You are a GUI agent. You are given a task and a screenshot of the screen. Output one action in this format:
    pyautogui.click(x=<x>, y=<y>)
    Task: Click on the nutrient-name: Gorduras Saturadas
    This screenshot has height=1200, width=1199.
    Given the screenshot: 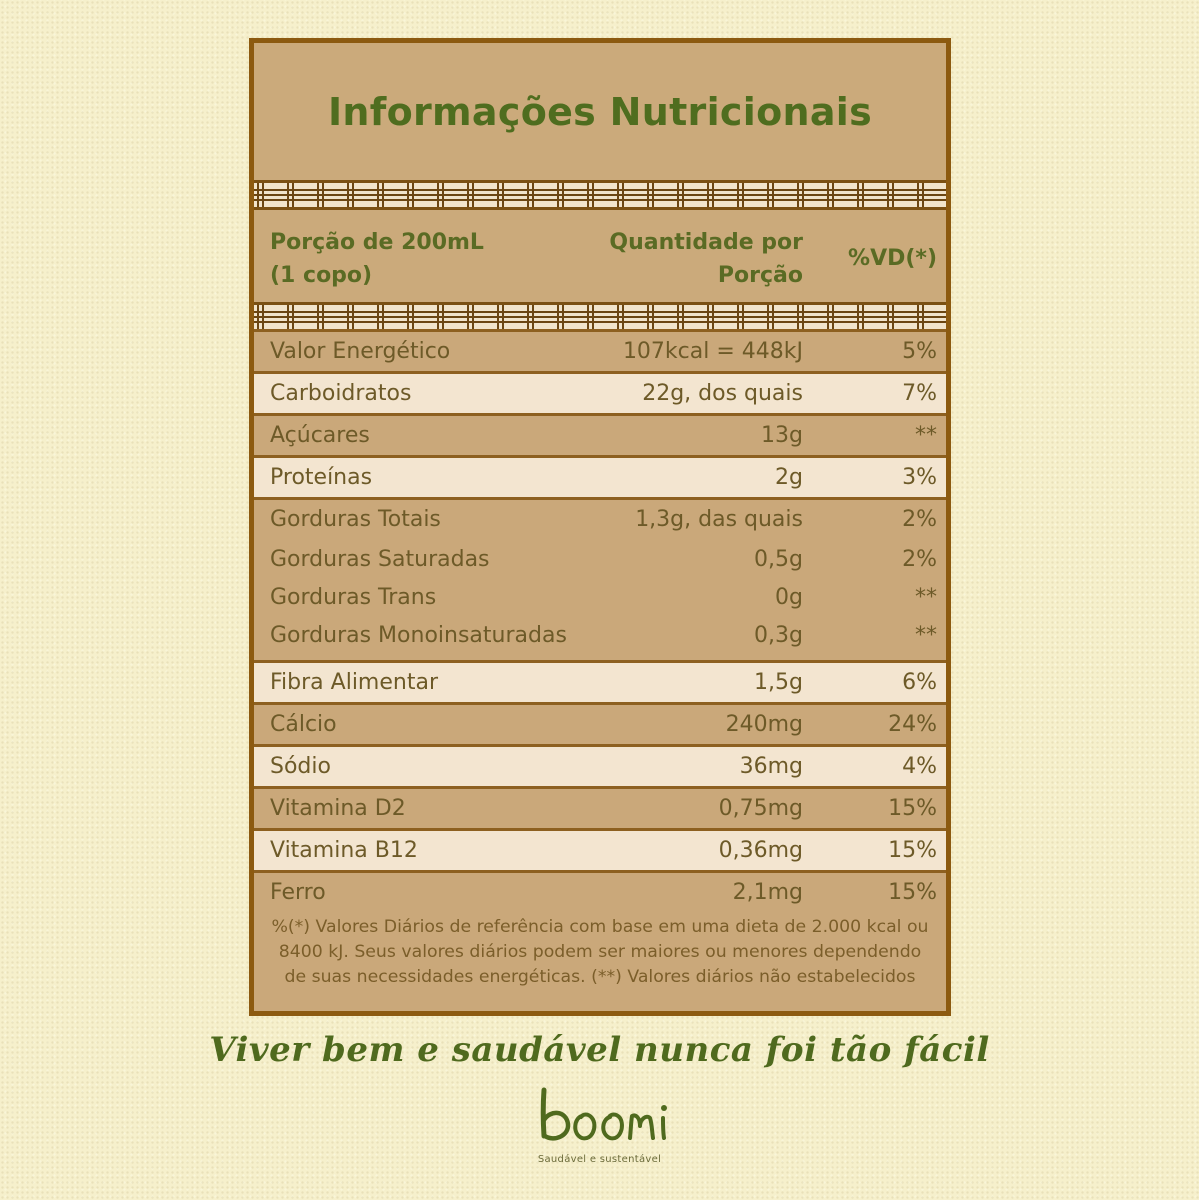 What is the action you would take?
    pyautogui.click(x=380, y=559)
    